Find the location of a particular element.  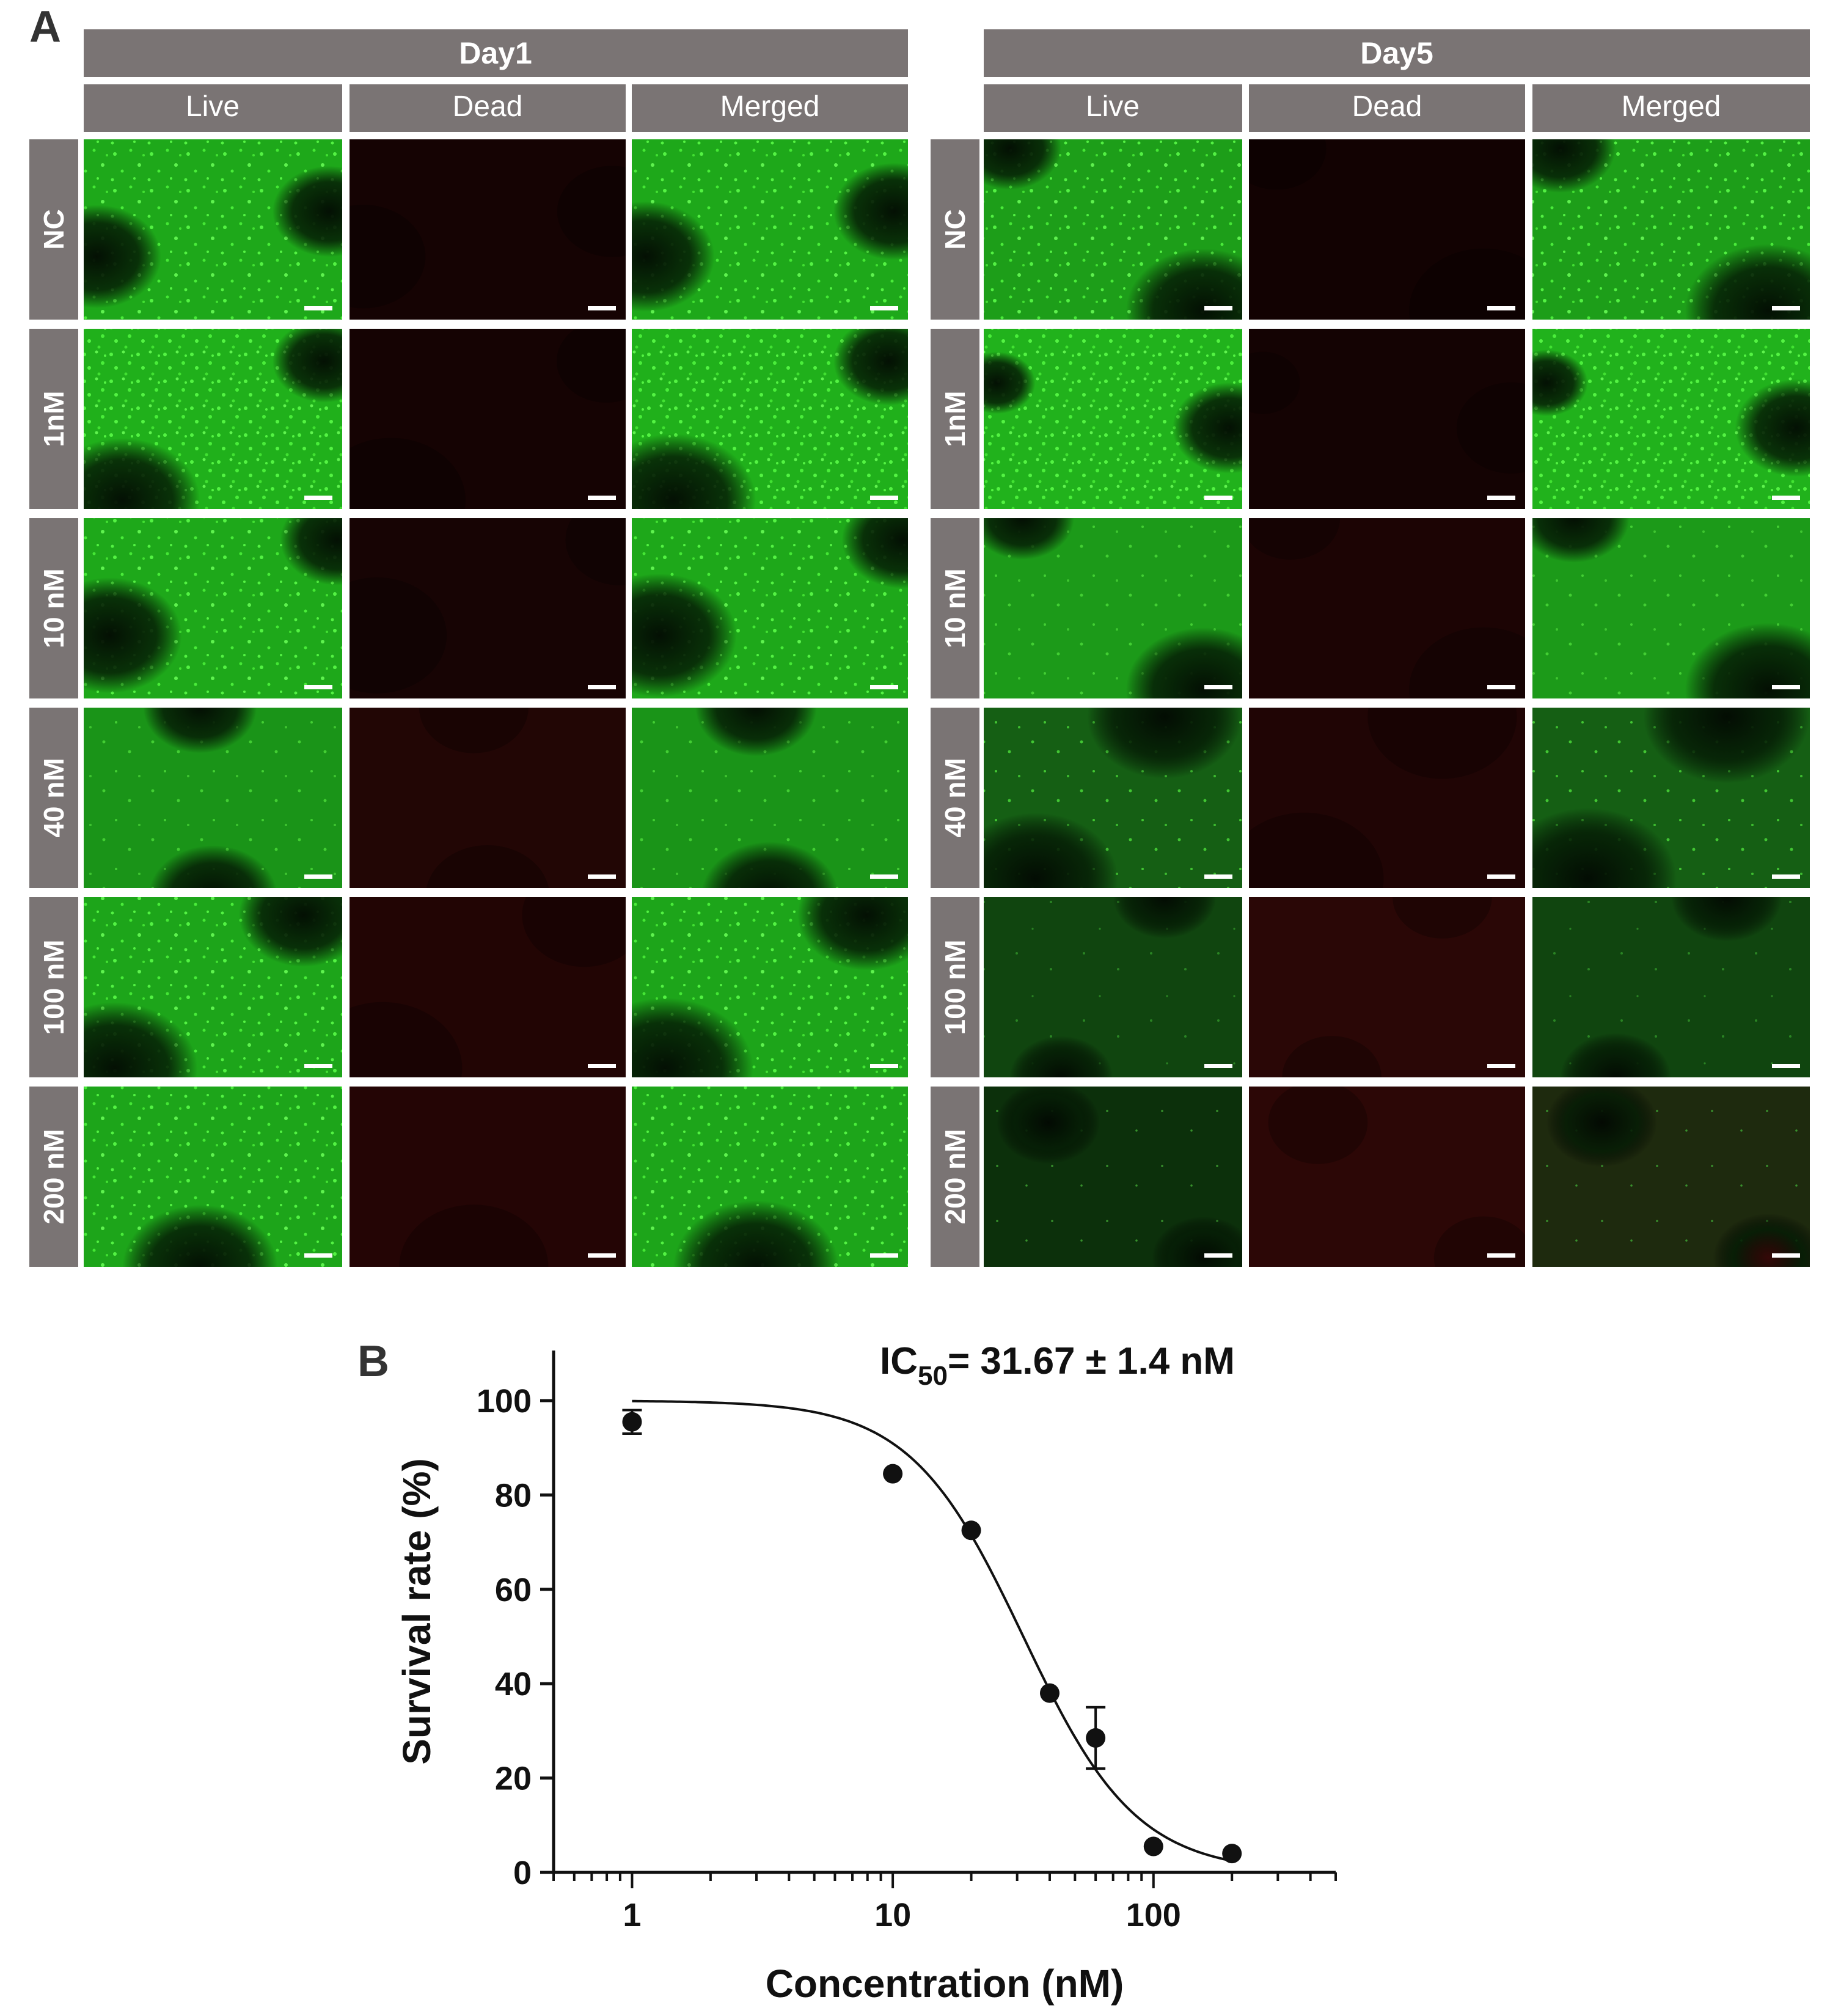

micrograph-day1-dead-row1 is located at coordinates (488, 419).